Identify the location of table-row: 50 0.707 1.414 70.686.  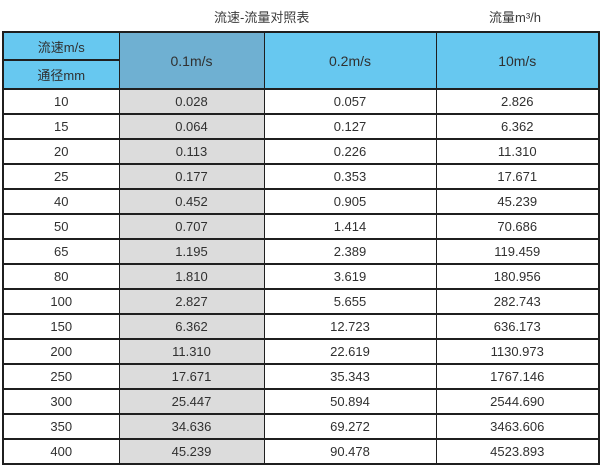
(301, 226).